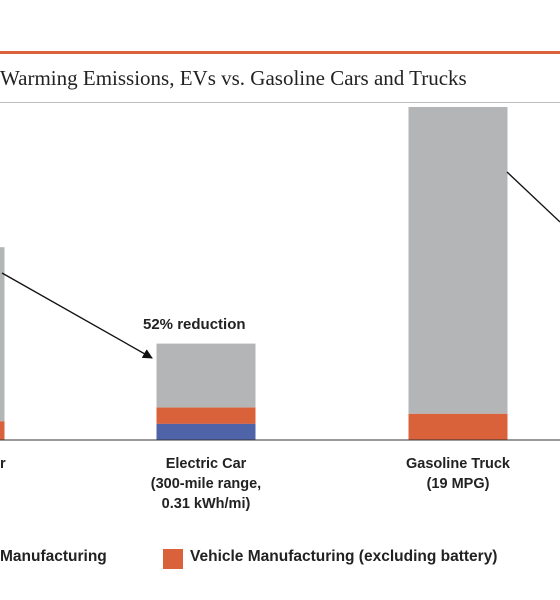 Image resolution: width=560 pixels, height=600 pixels. I want to click on reduction-annotation: 52% reduction, so click(194, 324).